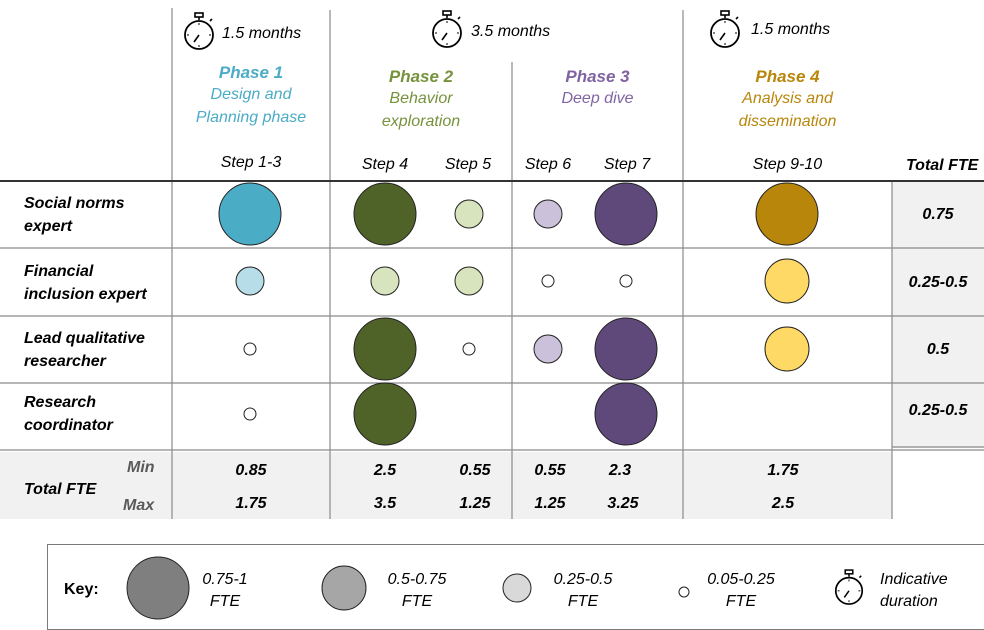 The image size is (984, 630). What do you see at coordinates (84, 350) in the screenshot?
I see `role-lead-qualitative-researcher: Lead qualitative researcher` at bounding box center [84, 350].